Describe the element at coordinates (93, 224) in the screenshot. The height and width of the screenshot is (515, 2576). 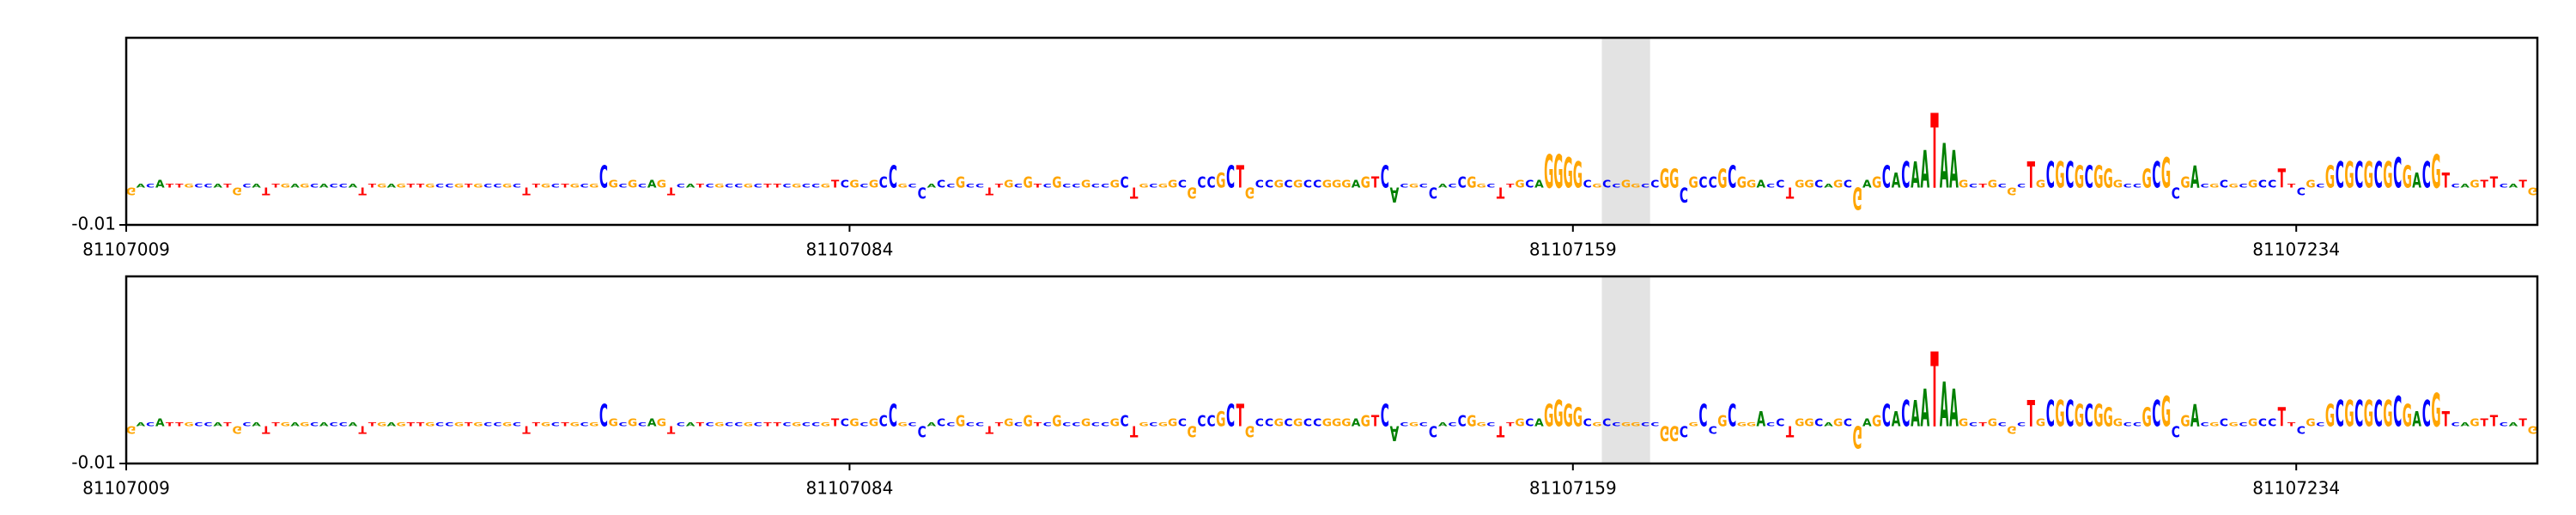
I see `y-tick-label: -0.01` at that location.